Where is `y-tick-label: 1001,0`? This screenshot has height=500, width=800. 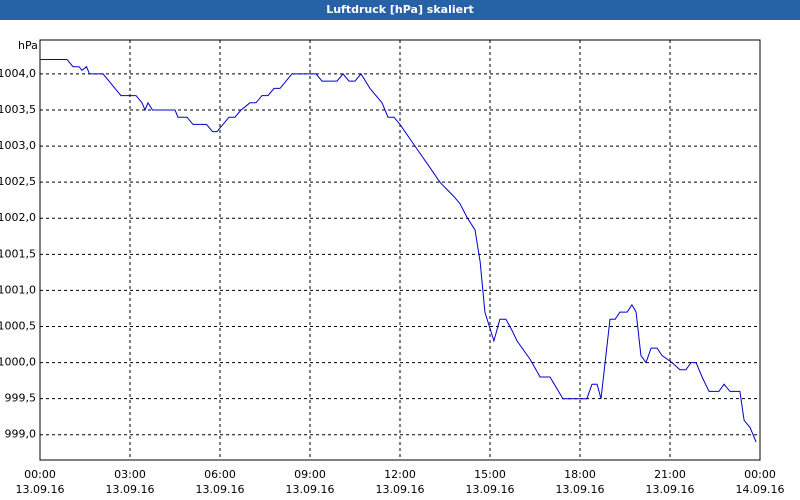 y-tick-label: 1001,0 is located at coordinates (18, 289).